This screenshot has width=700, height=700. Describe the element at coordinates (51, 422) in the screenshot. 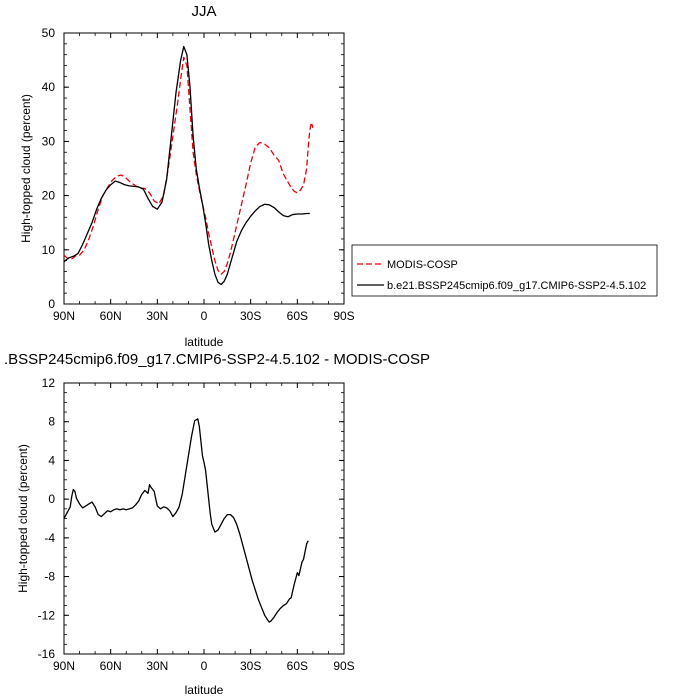

I see `bottom-y-tick-label: 8` at that location.